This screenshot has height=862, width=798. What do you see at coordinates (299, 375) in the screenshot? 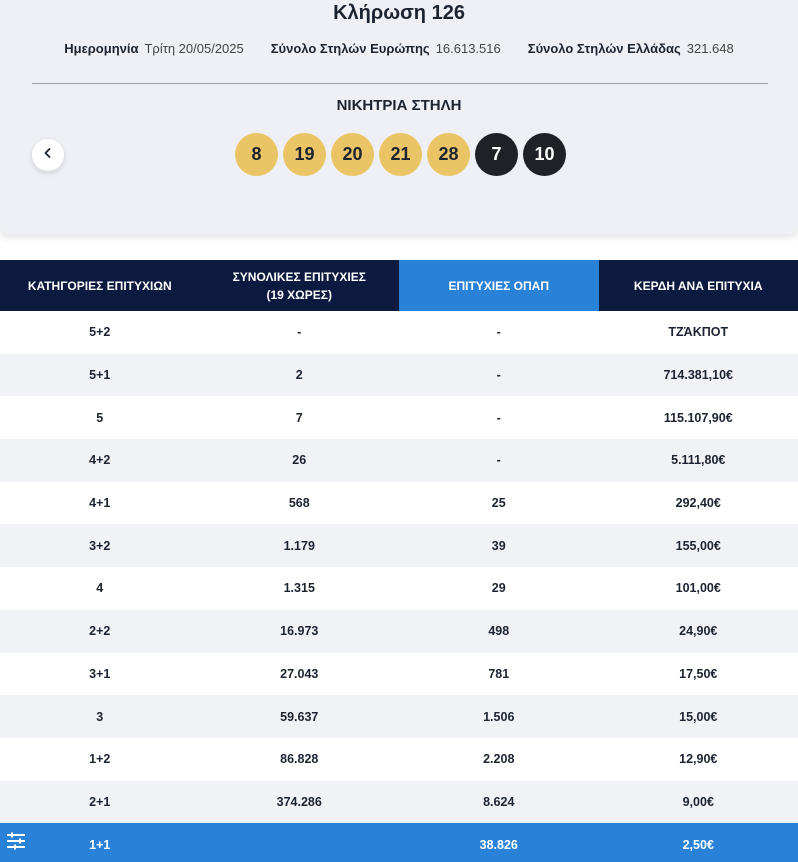
I see `row-total-wins: 2` at bounding box center [299, 375].